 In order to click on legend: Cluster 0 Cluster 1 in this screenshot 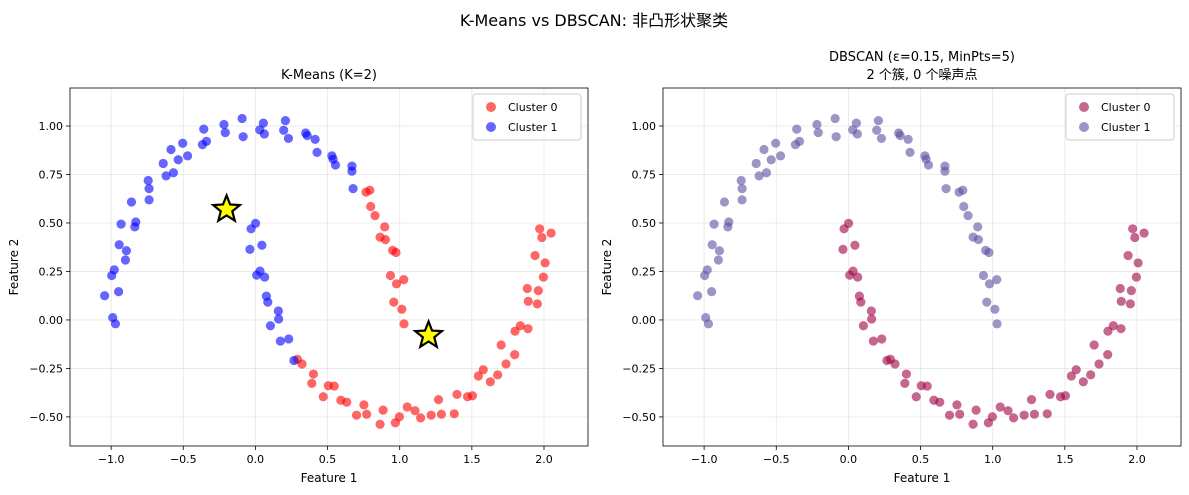, I will do `click(1120, 117)`.